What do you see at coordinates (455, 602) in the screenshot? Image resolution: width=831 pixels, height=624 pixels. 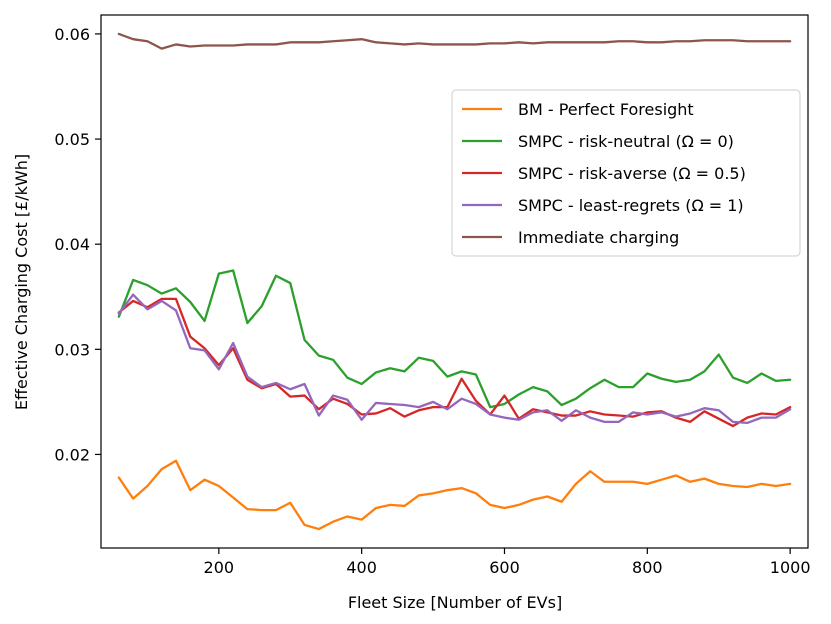 I see `x-axis-title: Fleet Size [Number of EVs]` at bounding box center [455, 602].